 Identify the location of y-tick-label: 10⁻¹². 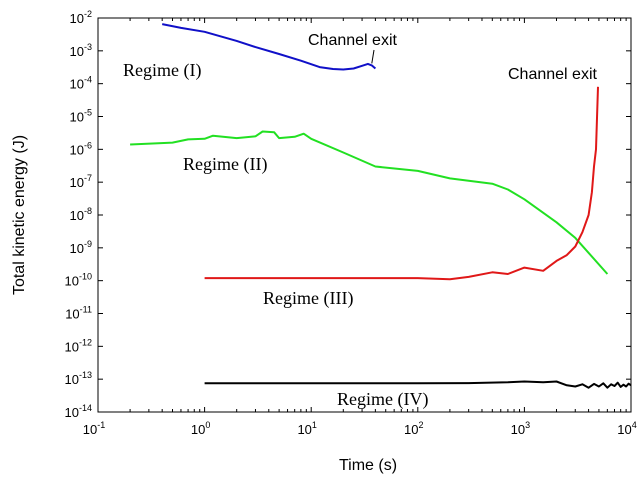
(78, 345).